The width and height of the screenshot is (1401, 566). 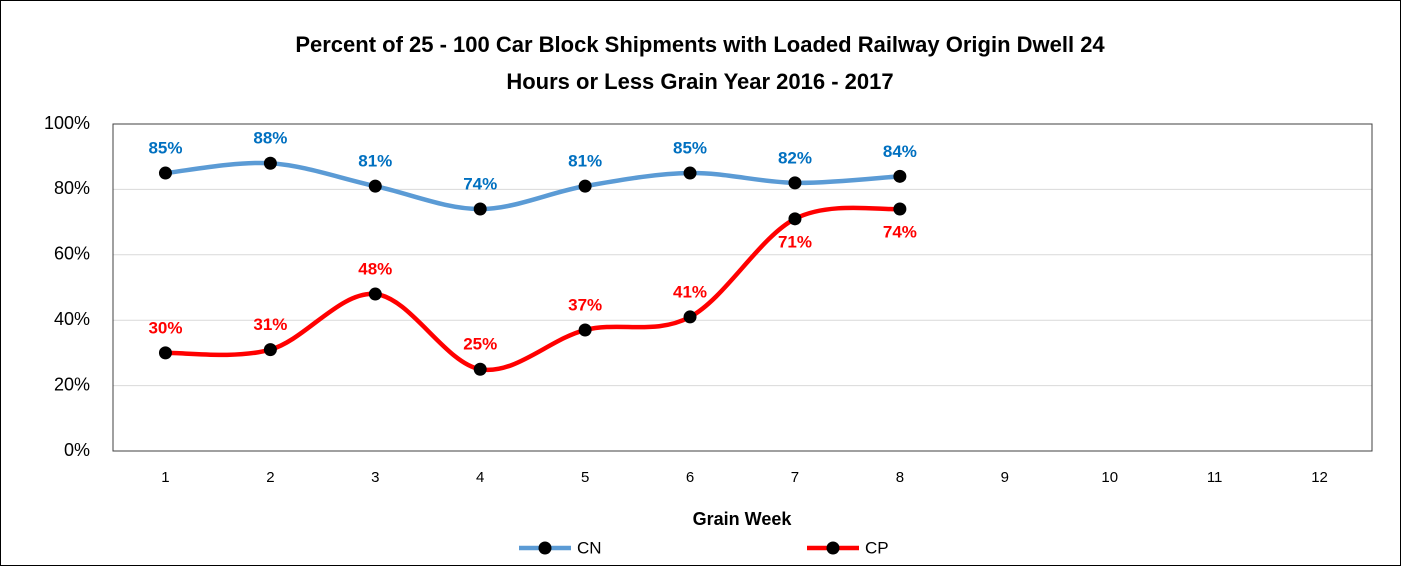 What do you see at coordinates (795, 477) in the screenshot?
I see `x-tick-label: 7` at bounding box center [795, 477].